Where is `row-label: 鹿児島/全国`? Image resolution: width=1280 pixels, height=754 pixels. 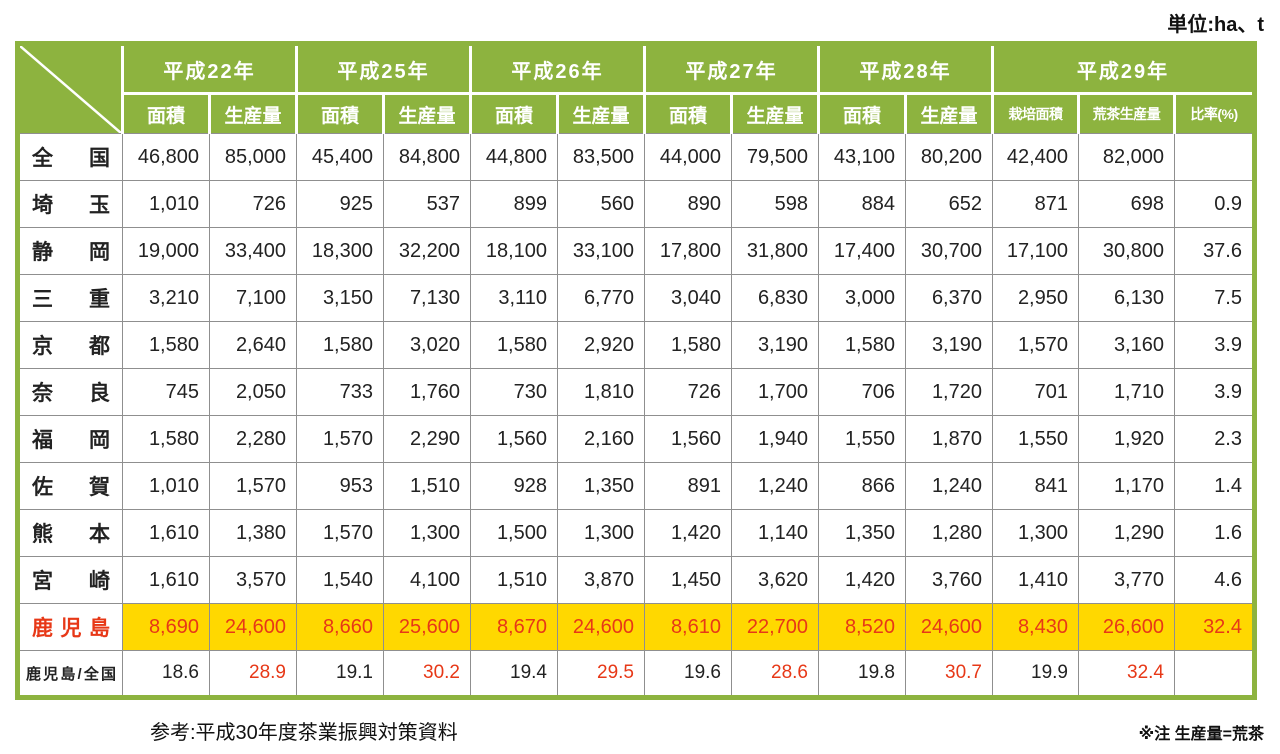 row-label: 鹿児島/全国 is located at coordinates (70, 674).